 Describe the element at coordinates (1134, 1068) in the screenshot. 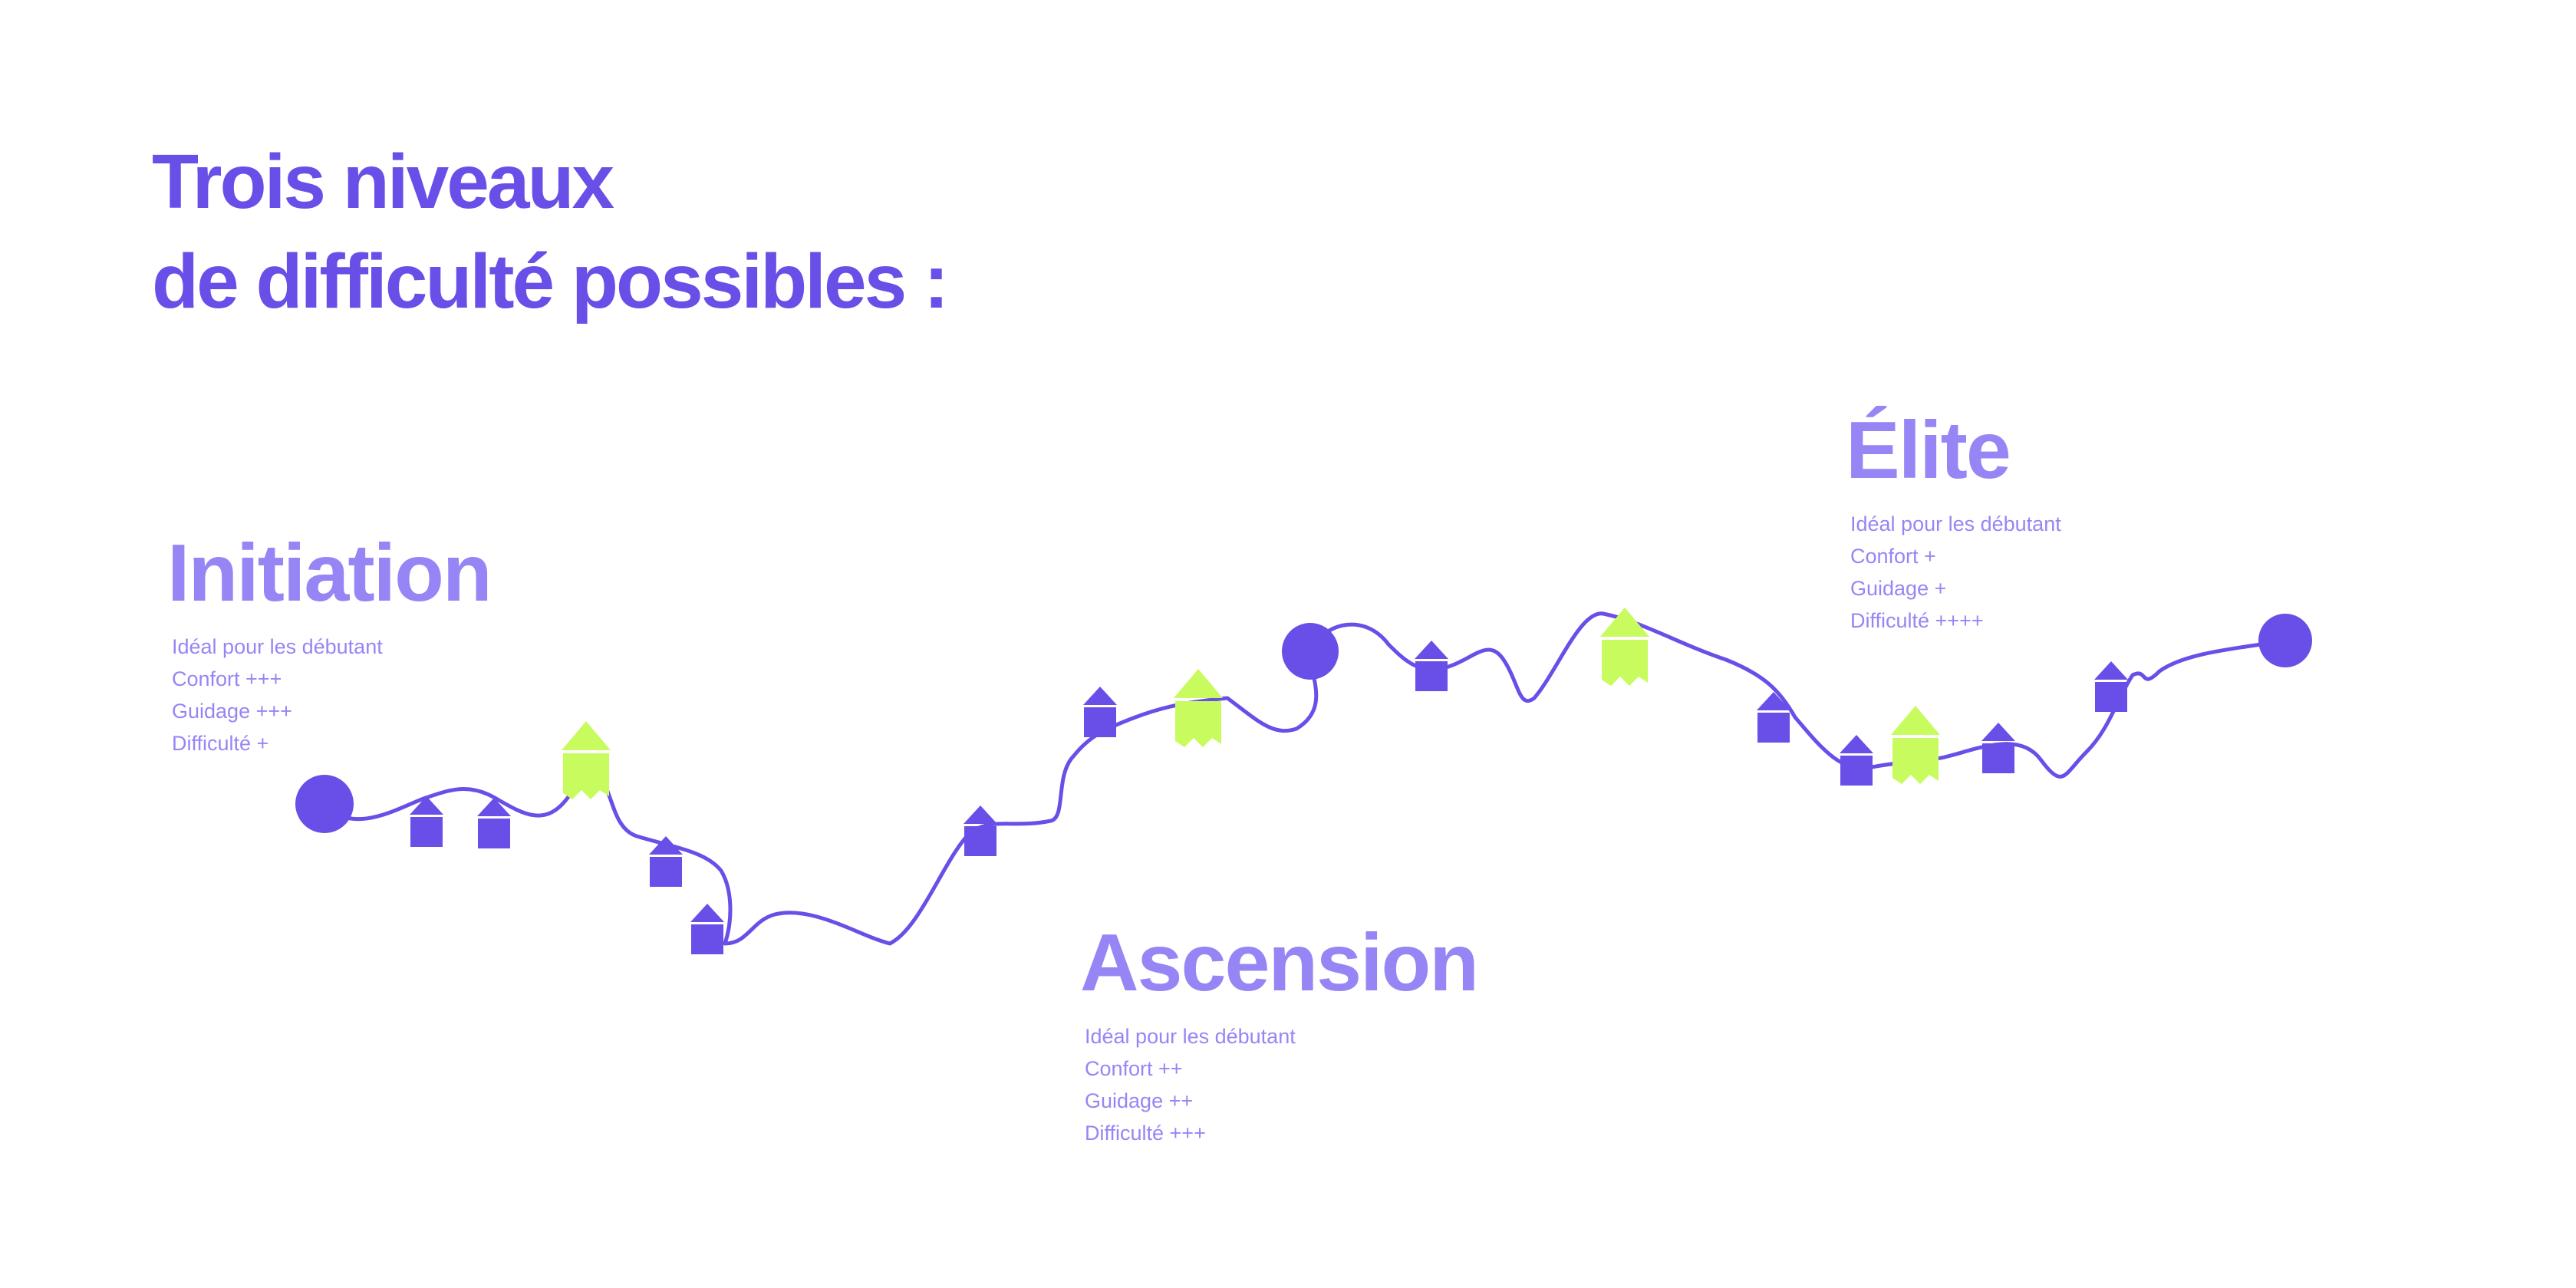

I see `level-ascension-comfort: Confort ++` at that location.